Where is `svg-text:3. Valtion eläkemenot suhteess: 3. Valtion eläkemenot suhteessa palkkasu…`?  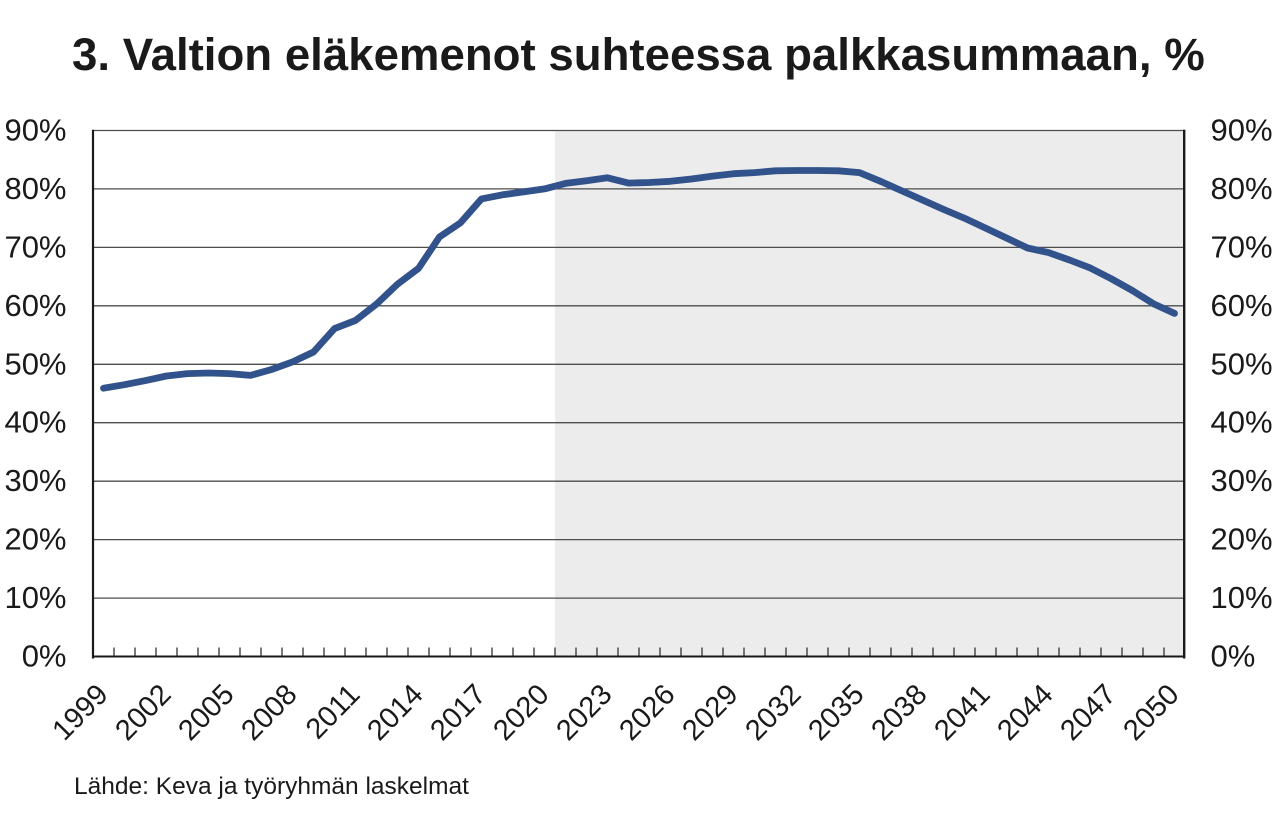 svg-text:3. Valtion eläkemenot suhteess: 3. Valtion eläkemenot suhteessa palkkasu… is located at coordinates (638, 54).